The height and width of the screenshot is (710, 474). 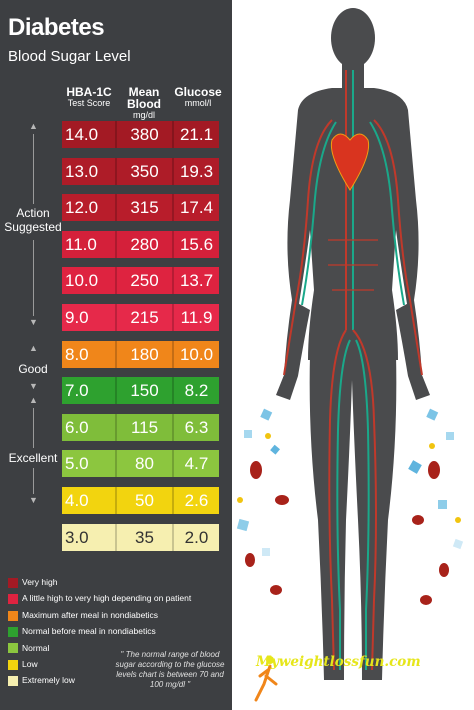 I want to click on table-row: 12.0 315 17.4, so click(x=140, y=208).